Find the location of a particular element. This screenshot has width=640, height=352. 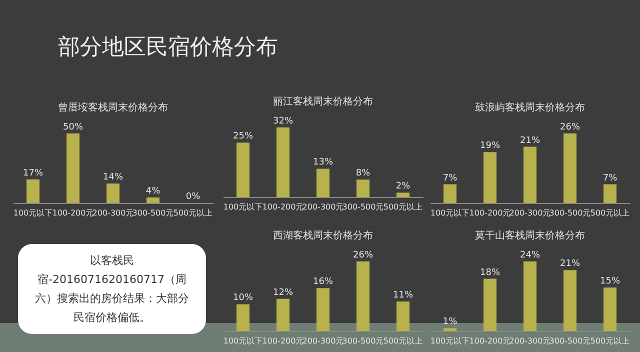

data-label: 2% is located at coordinates (403, 187).